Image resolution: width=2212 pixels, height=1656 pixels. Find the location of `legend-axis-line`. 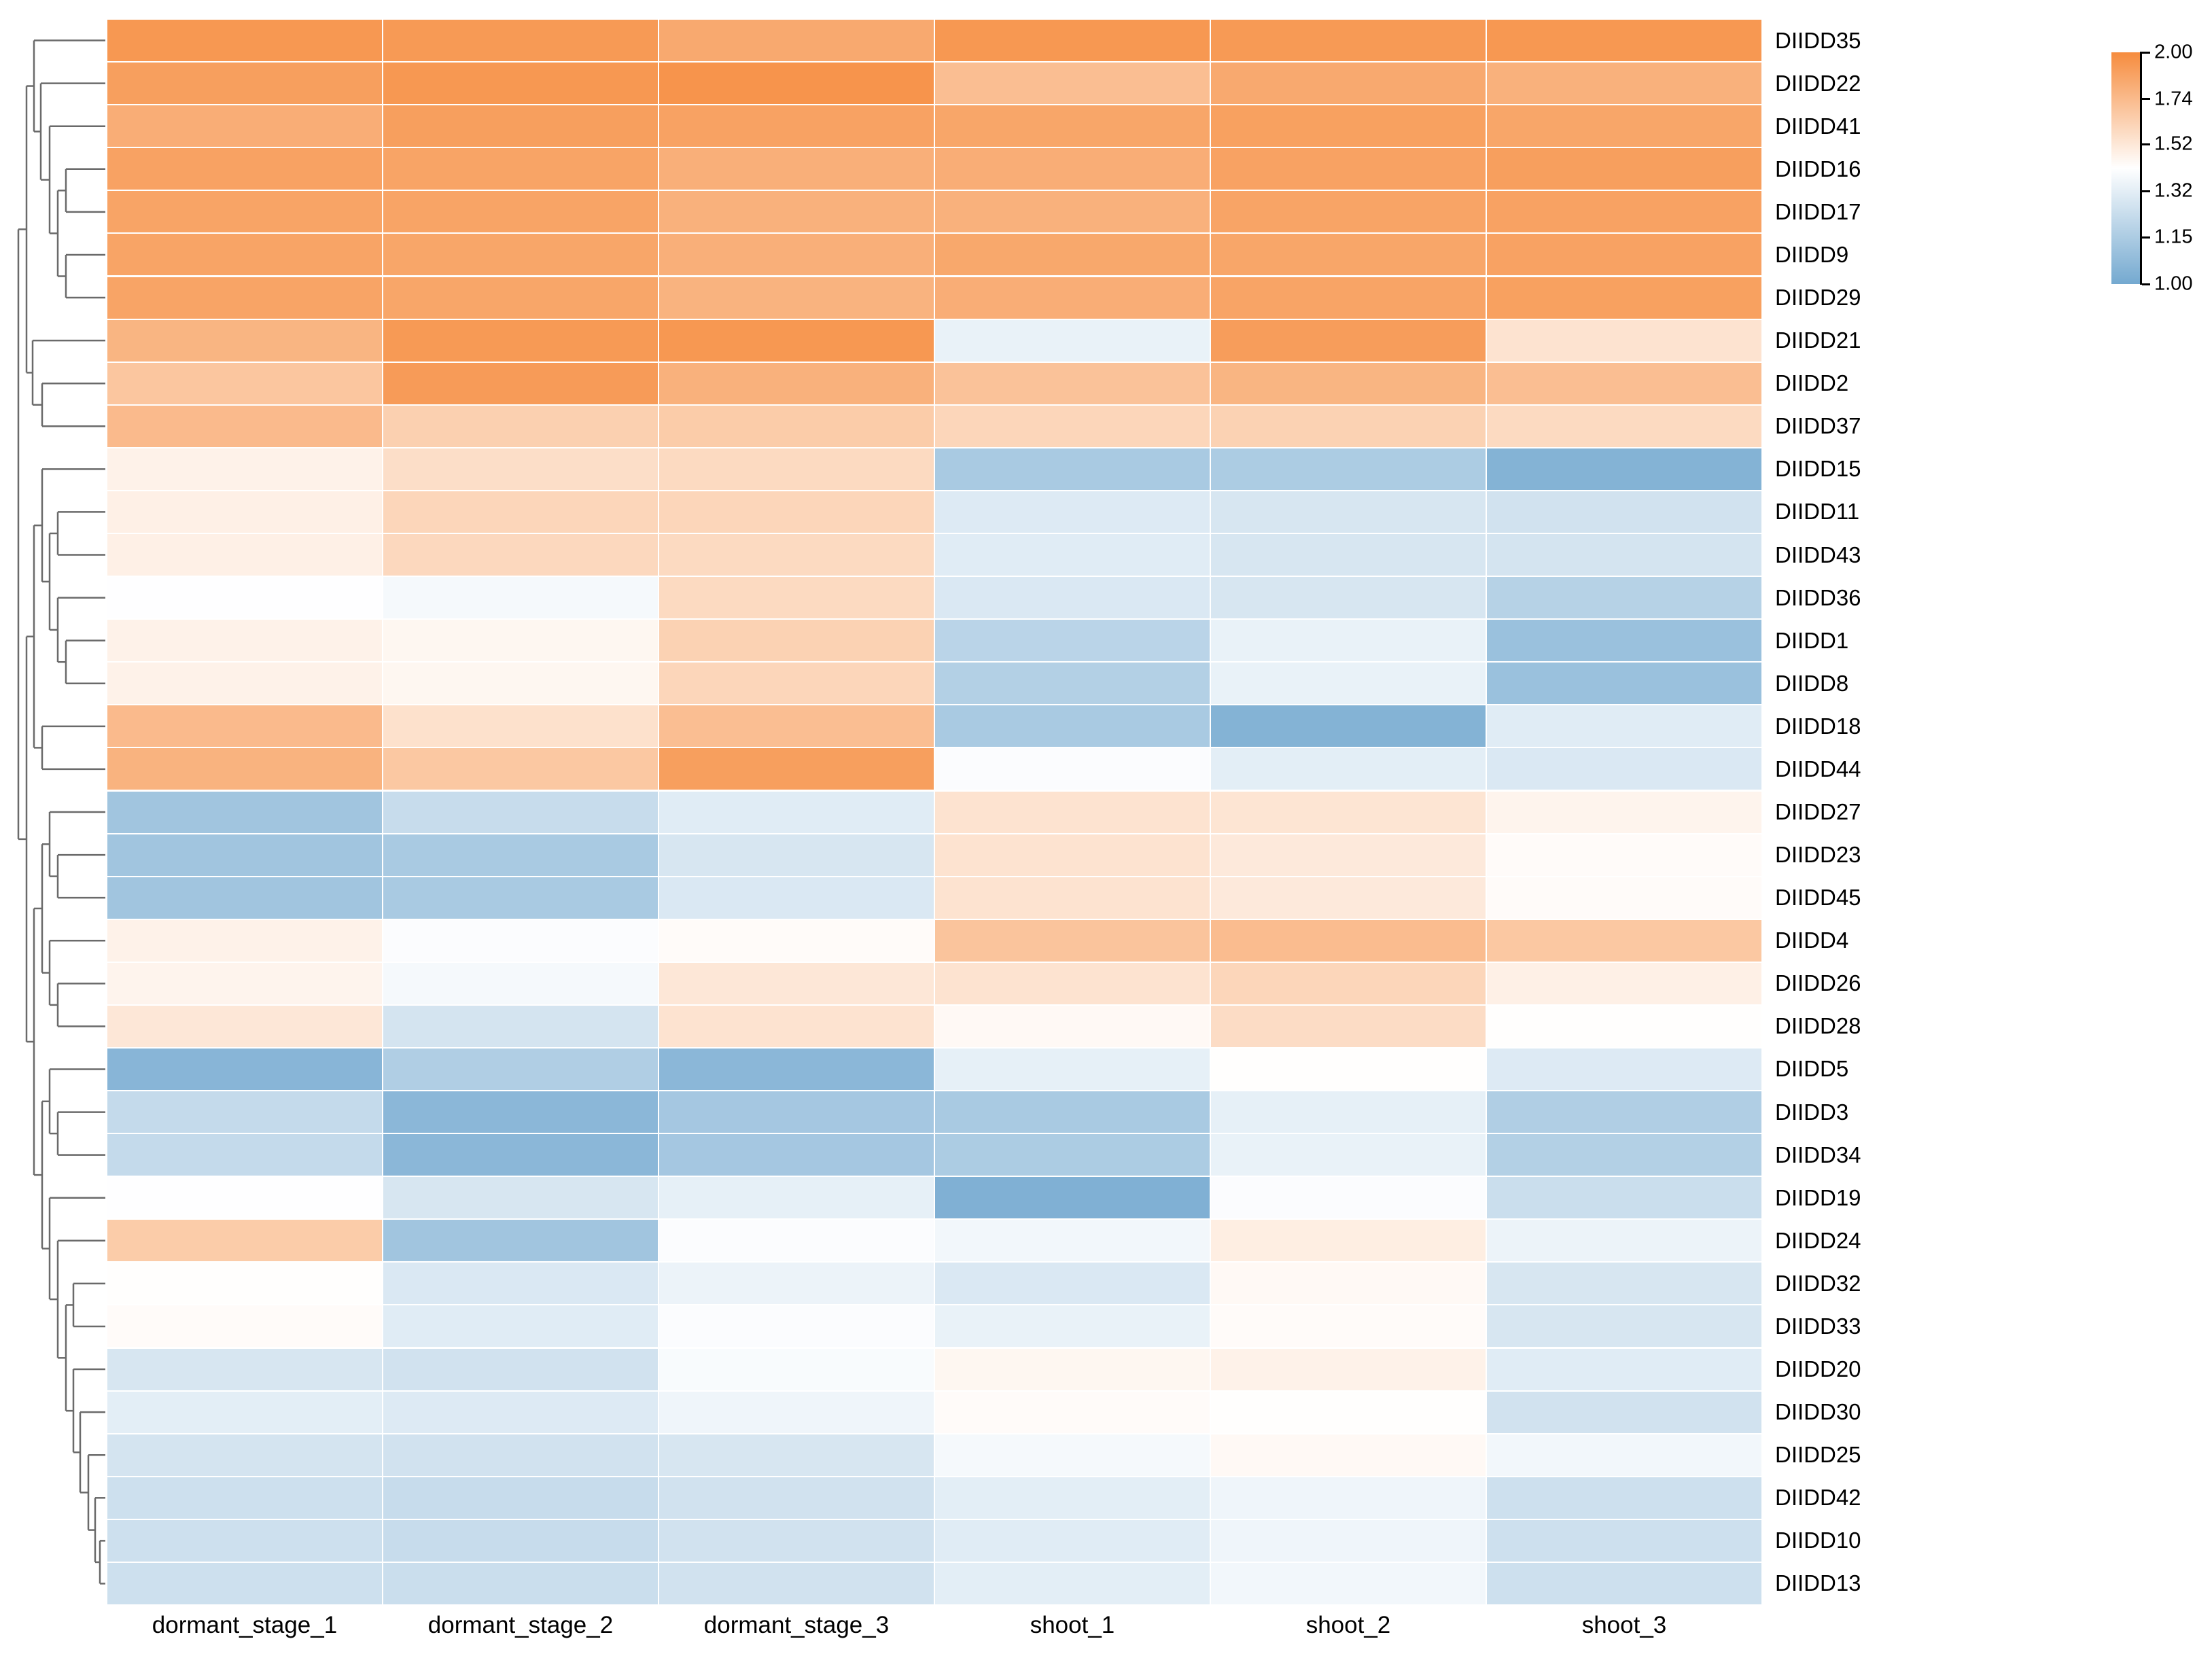

legend-axis-line is located at coordinates (2141, 169).